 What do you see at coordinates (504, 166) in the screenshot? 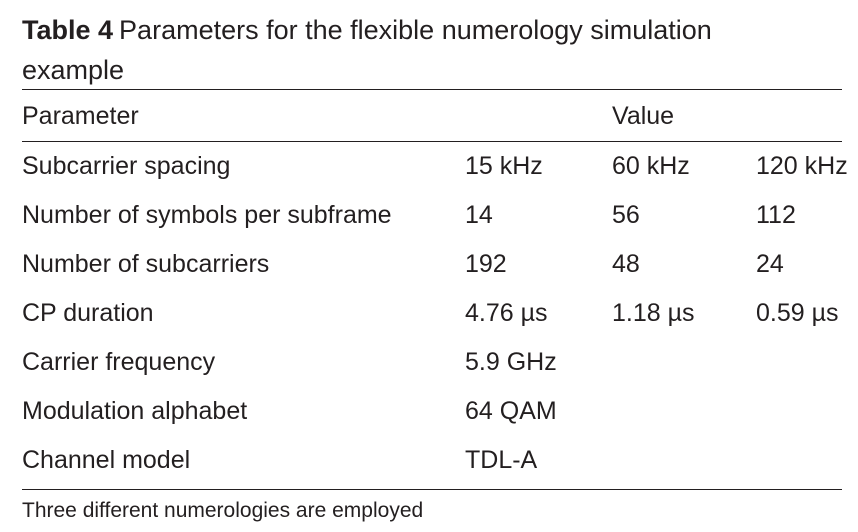
I see `value-cell: 15 kHz` at bounding box center [504, 166].